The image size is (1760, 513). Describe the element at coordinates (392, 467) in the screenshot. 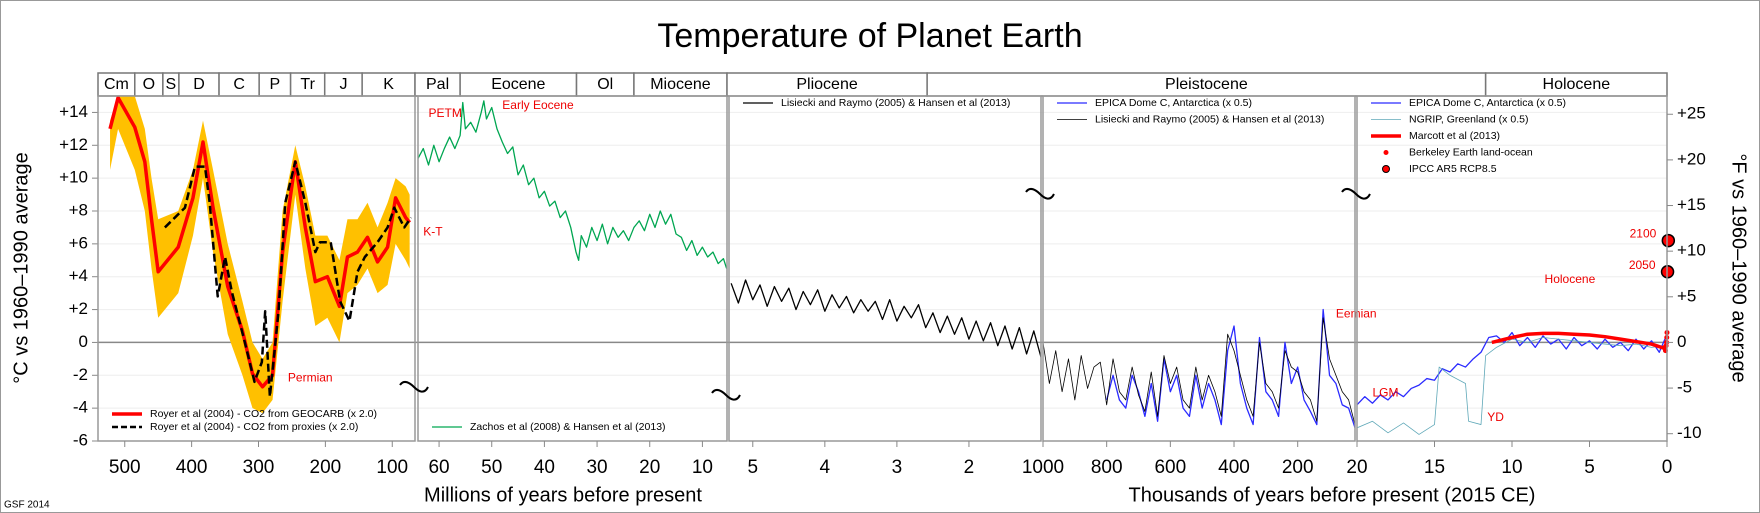

I see `x-tick-label: 100` at that location.